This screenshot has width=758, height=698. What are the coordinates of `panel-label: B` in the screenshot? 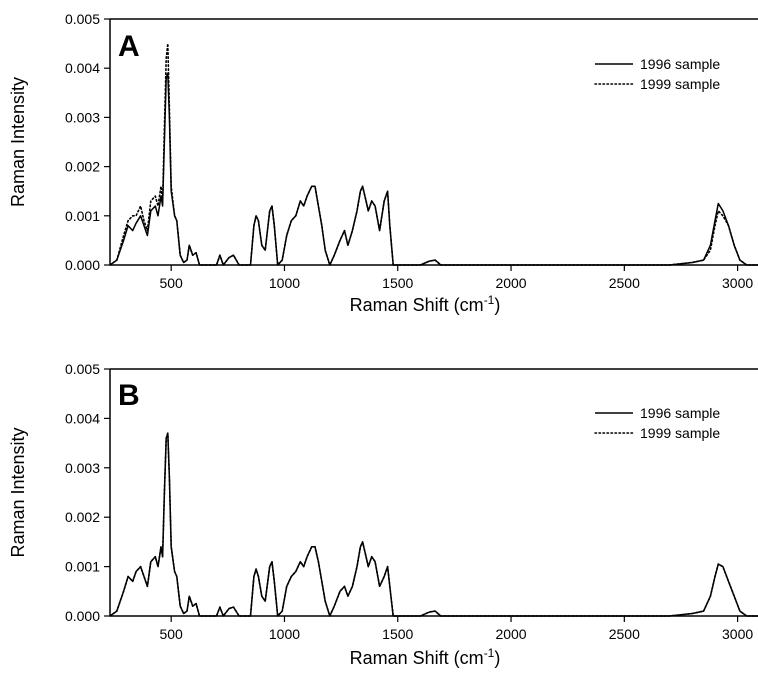 It's located at (129, 395).